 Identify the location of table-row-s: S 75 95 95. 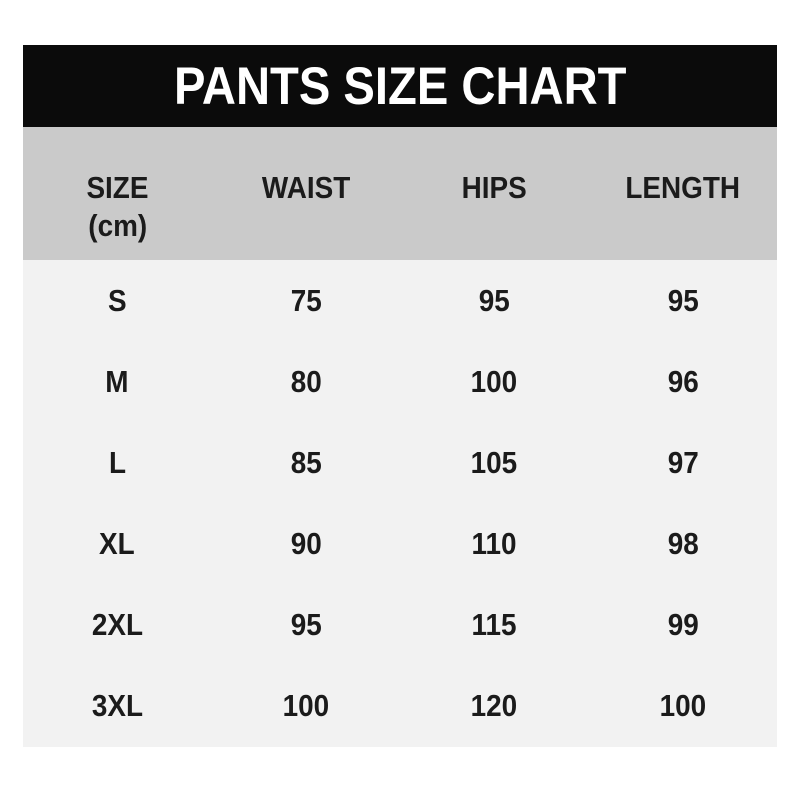
(400, 300).